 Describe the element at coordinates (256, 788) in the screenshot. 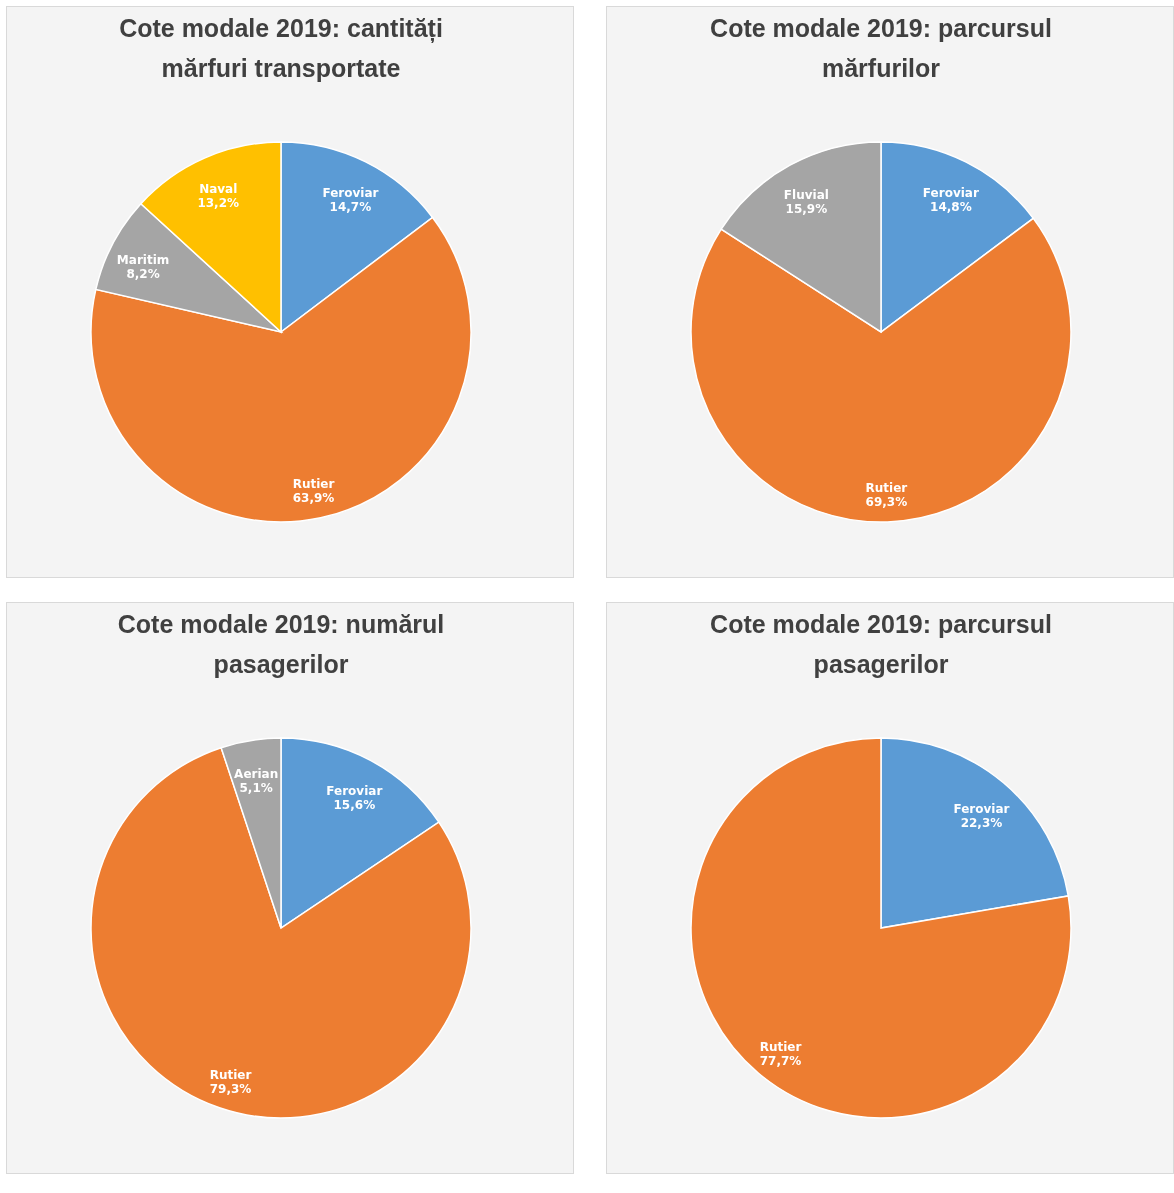

I see `data-label: 5,1%` at that location.